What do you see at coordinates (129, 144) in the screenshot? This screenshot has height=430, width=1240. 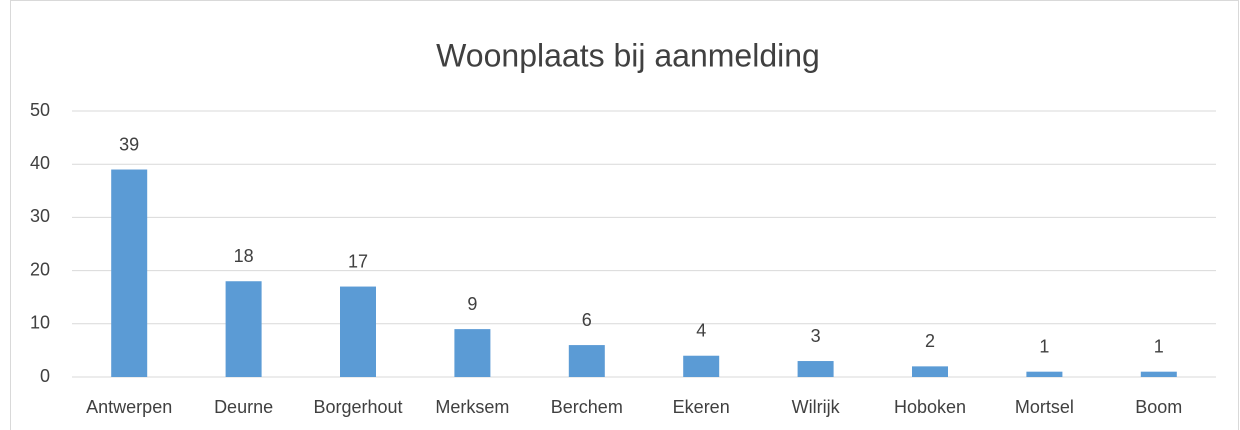 I see `data-label: 39` at bounding box center [129, 144].